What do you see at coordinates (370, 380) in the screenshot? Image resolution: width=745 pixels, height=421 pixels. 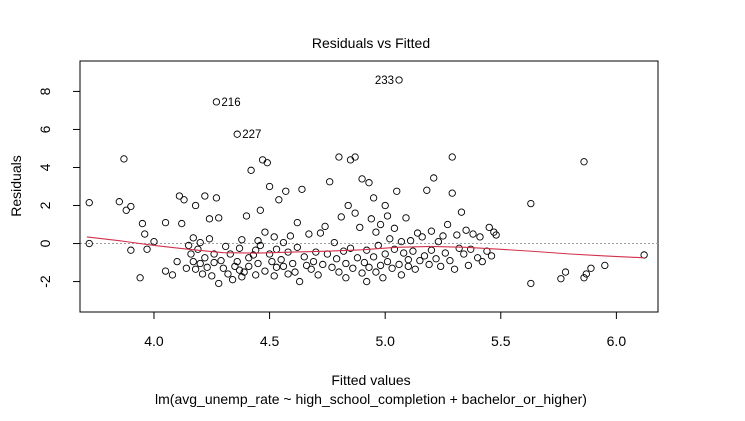 I see `x-axis-label: Fitted values` at bounding box center [370, 380].